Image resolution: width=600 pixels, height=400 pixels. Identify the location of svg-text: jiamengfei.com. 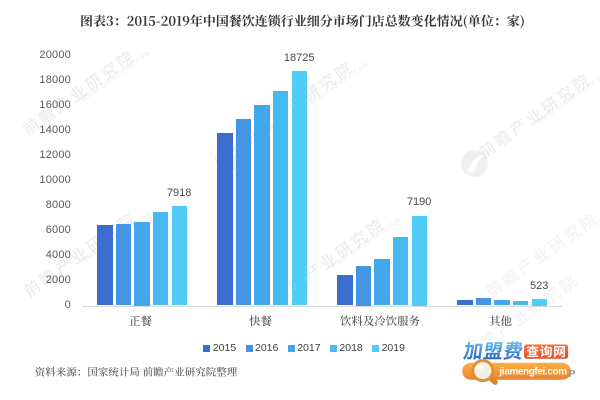
(533, 371).